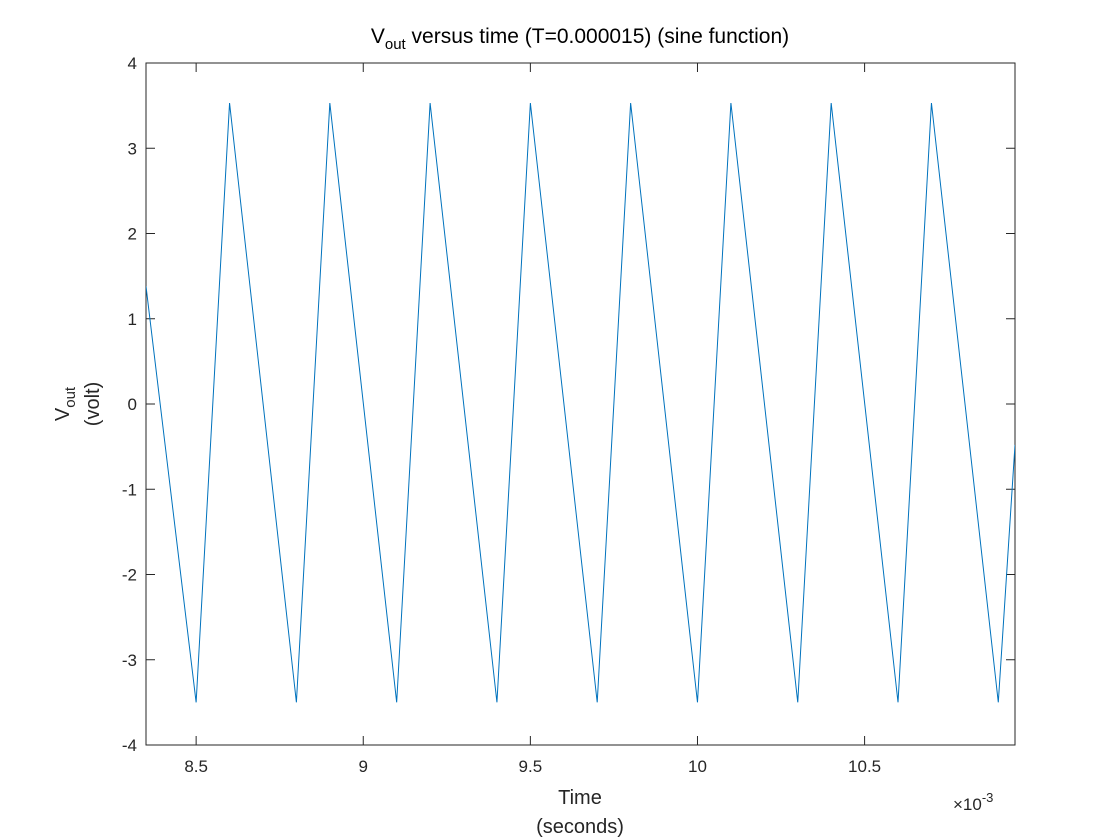  Describe the element at coordinates (129, 489) in the screenshot. I see `y-tick-label: -1` at that location.